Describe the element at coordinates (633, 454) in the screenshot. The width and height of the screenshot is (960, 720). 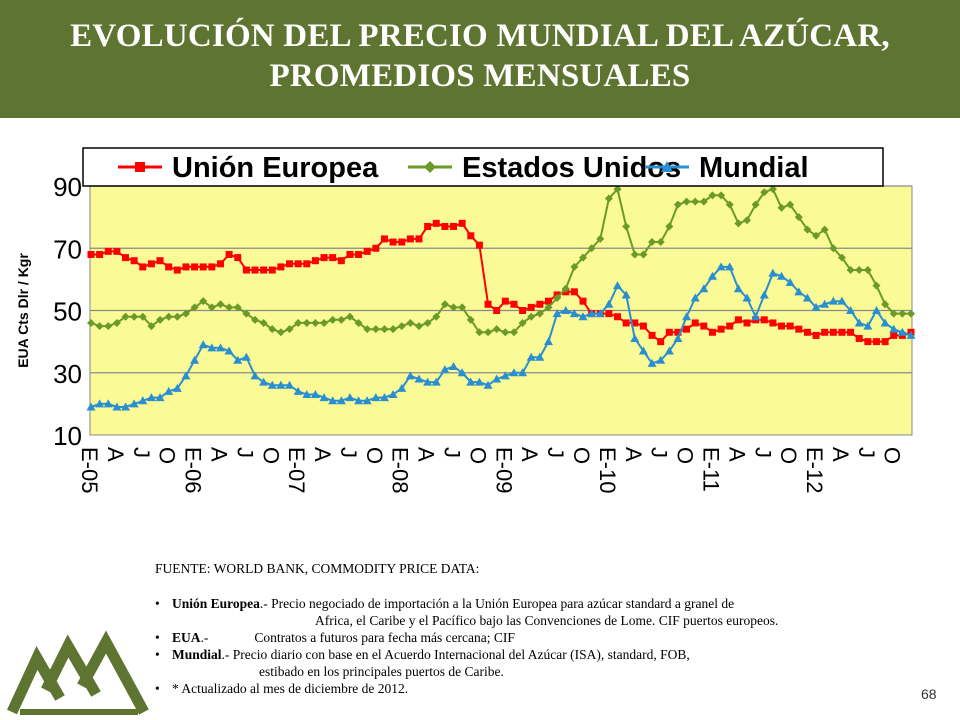
I see `x-tick-label: A` at that location.